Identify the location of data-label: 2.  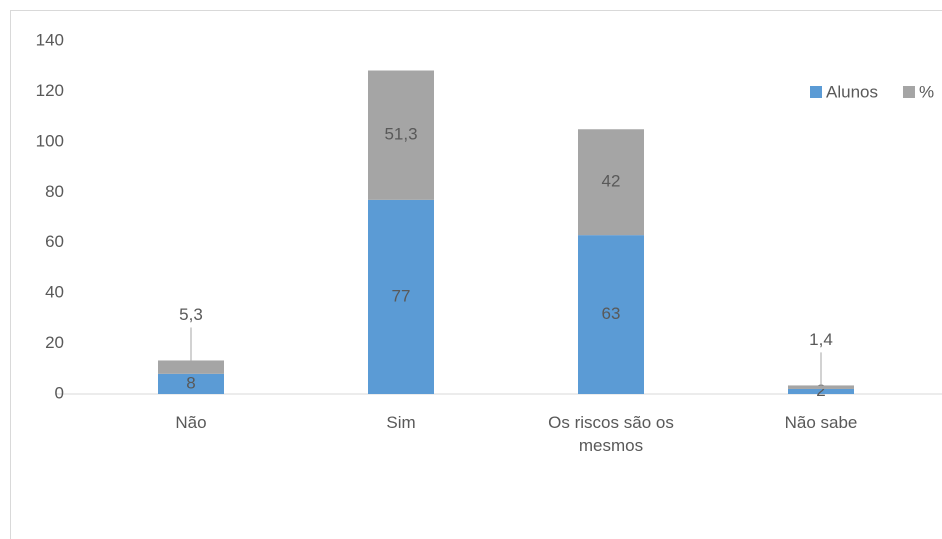
(820, 390).